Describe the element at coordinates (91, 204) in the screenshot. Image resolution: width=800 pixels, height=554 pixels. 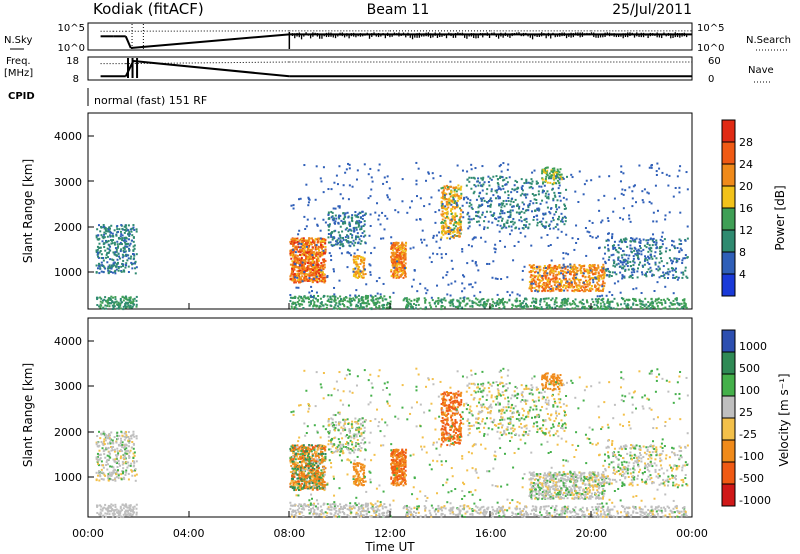
I see `power-yticks` at that location.